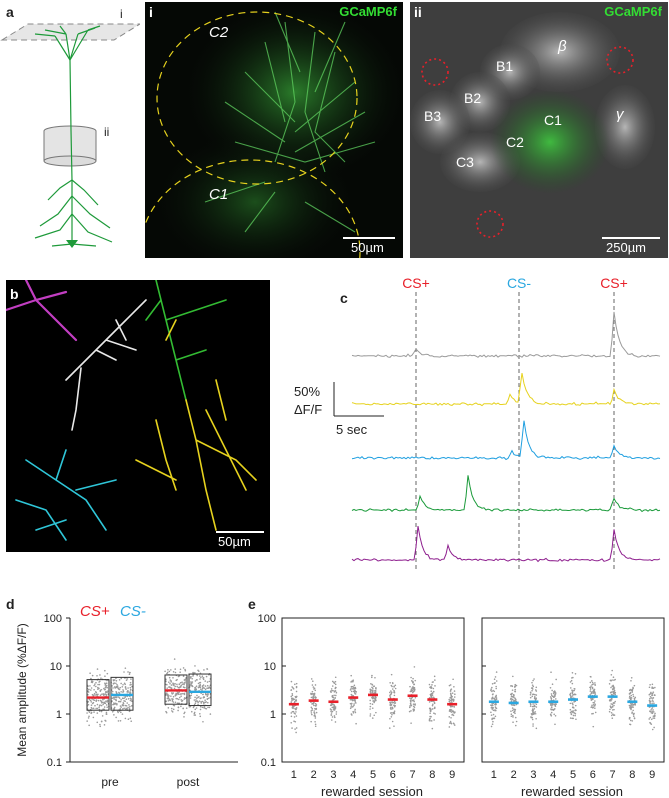  Describe the element at coordinates (234, 541) in the screenshot. I see `scale-bar-b: 50µm` at that location.